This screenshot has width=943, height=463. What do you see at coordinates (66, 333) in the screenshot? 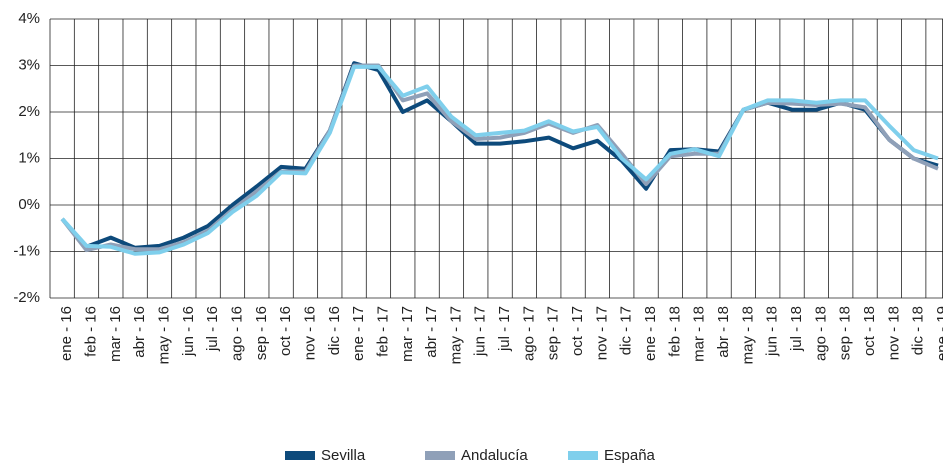
I see `x-tick-label: ene - 16` at bounding box center [66, 333].